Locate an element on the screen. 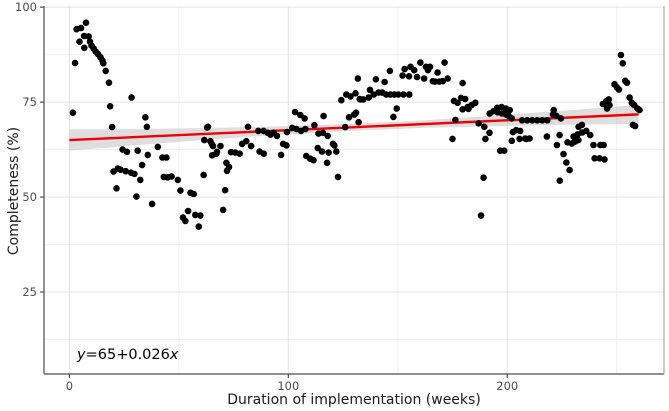 This screenshot has height=411, width=669. equation-x-symbol: x is located at coordinates (174, 355).